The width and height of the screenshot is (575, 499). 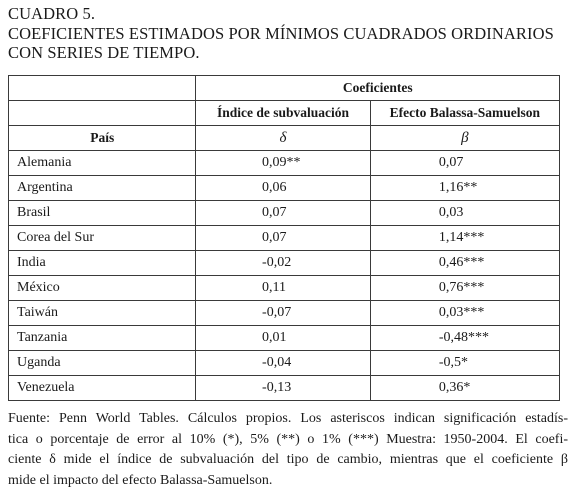 What do you see at coordinates (461, 312) in the screenshot?
I see `beta-value: 0,03***` at bounding box center [461, 312].